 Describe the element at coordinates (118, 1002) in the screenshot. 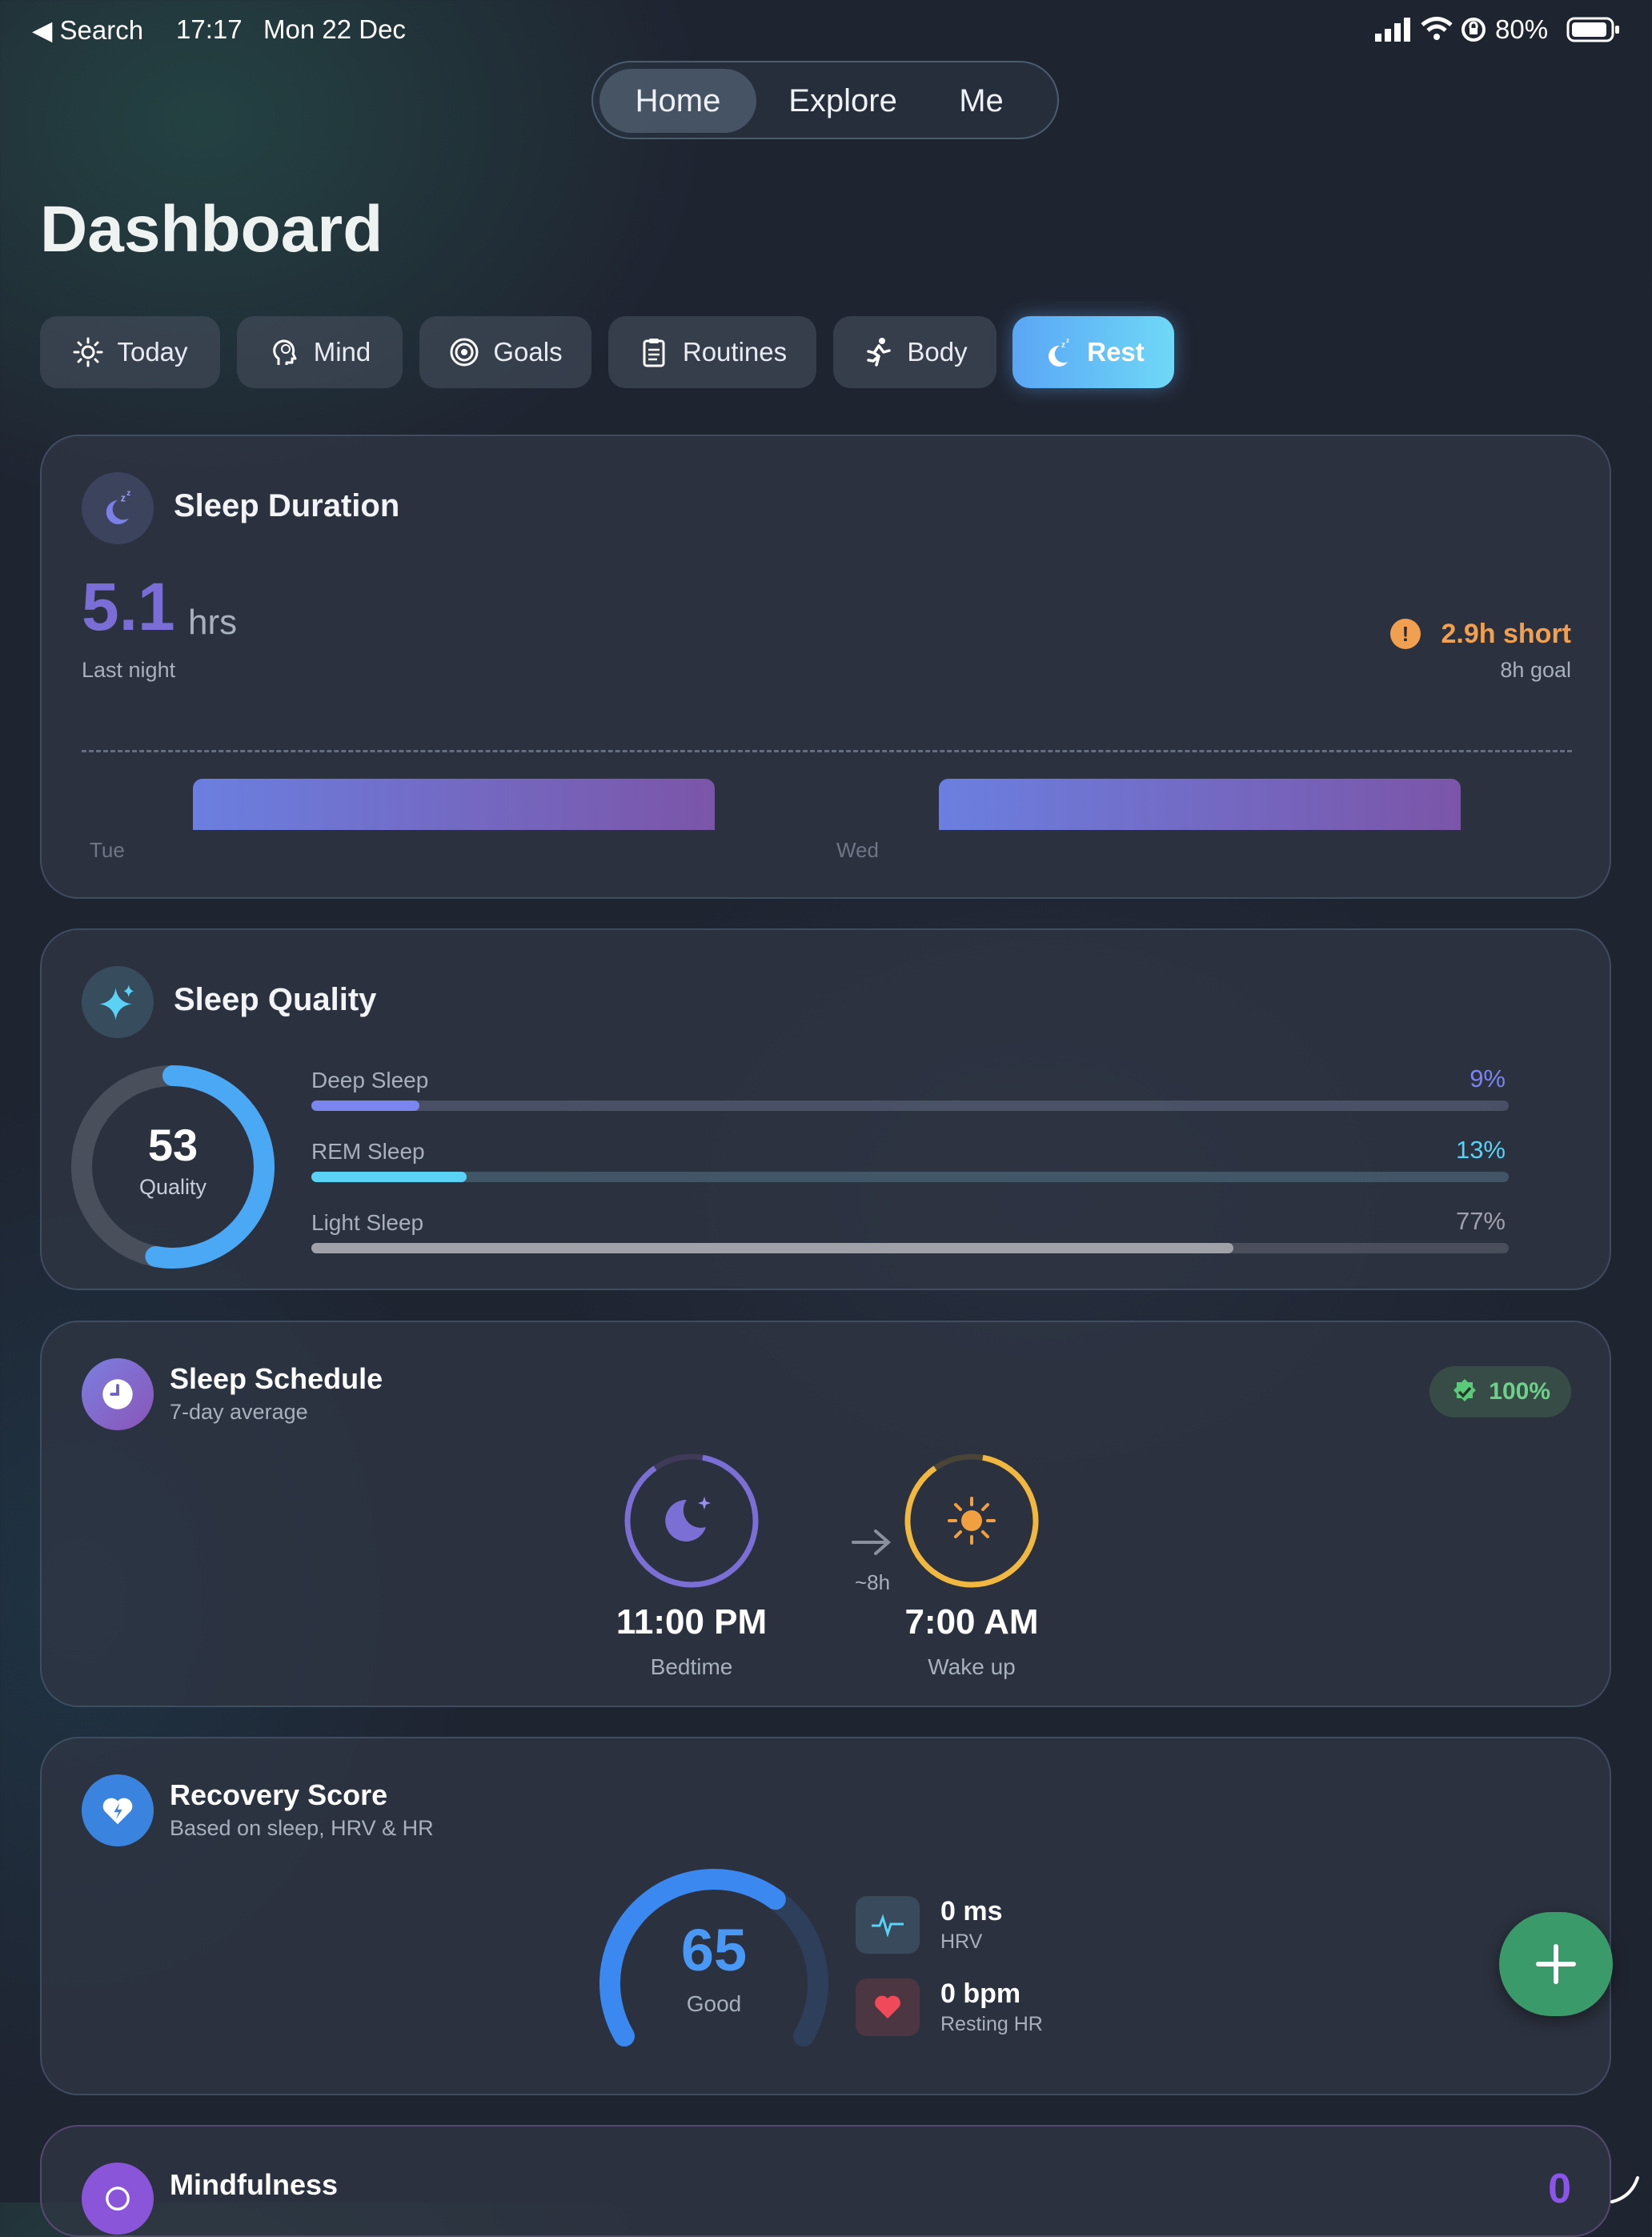

I see `sparkles-icon` at that location.